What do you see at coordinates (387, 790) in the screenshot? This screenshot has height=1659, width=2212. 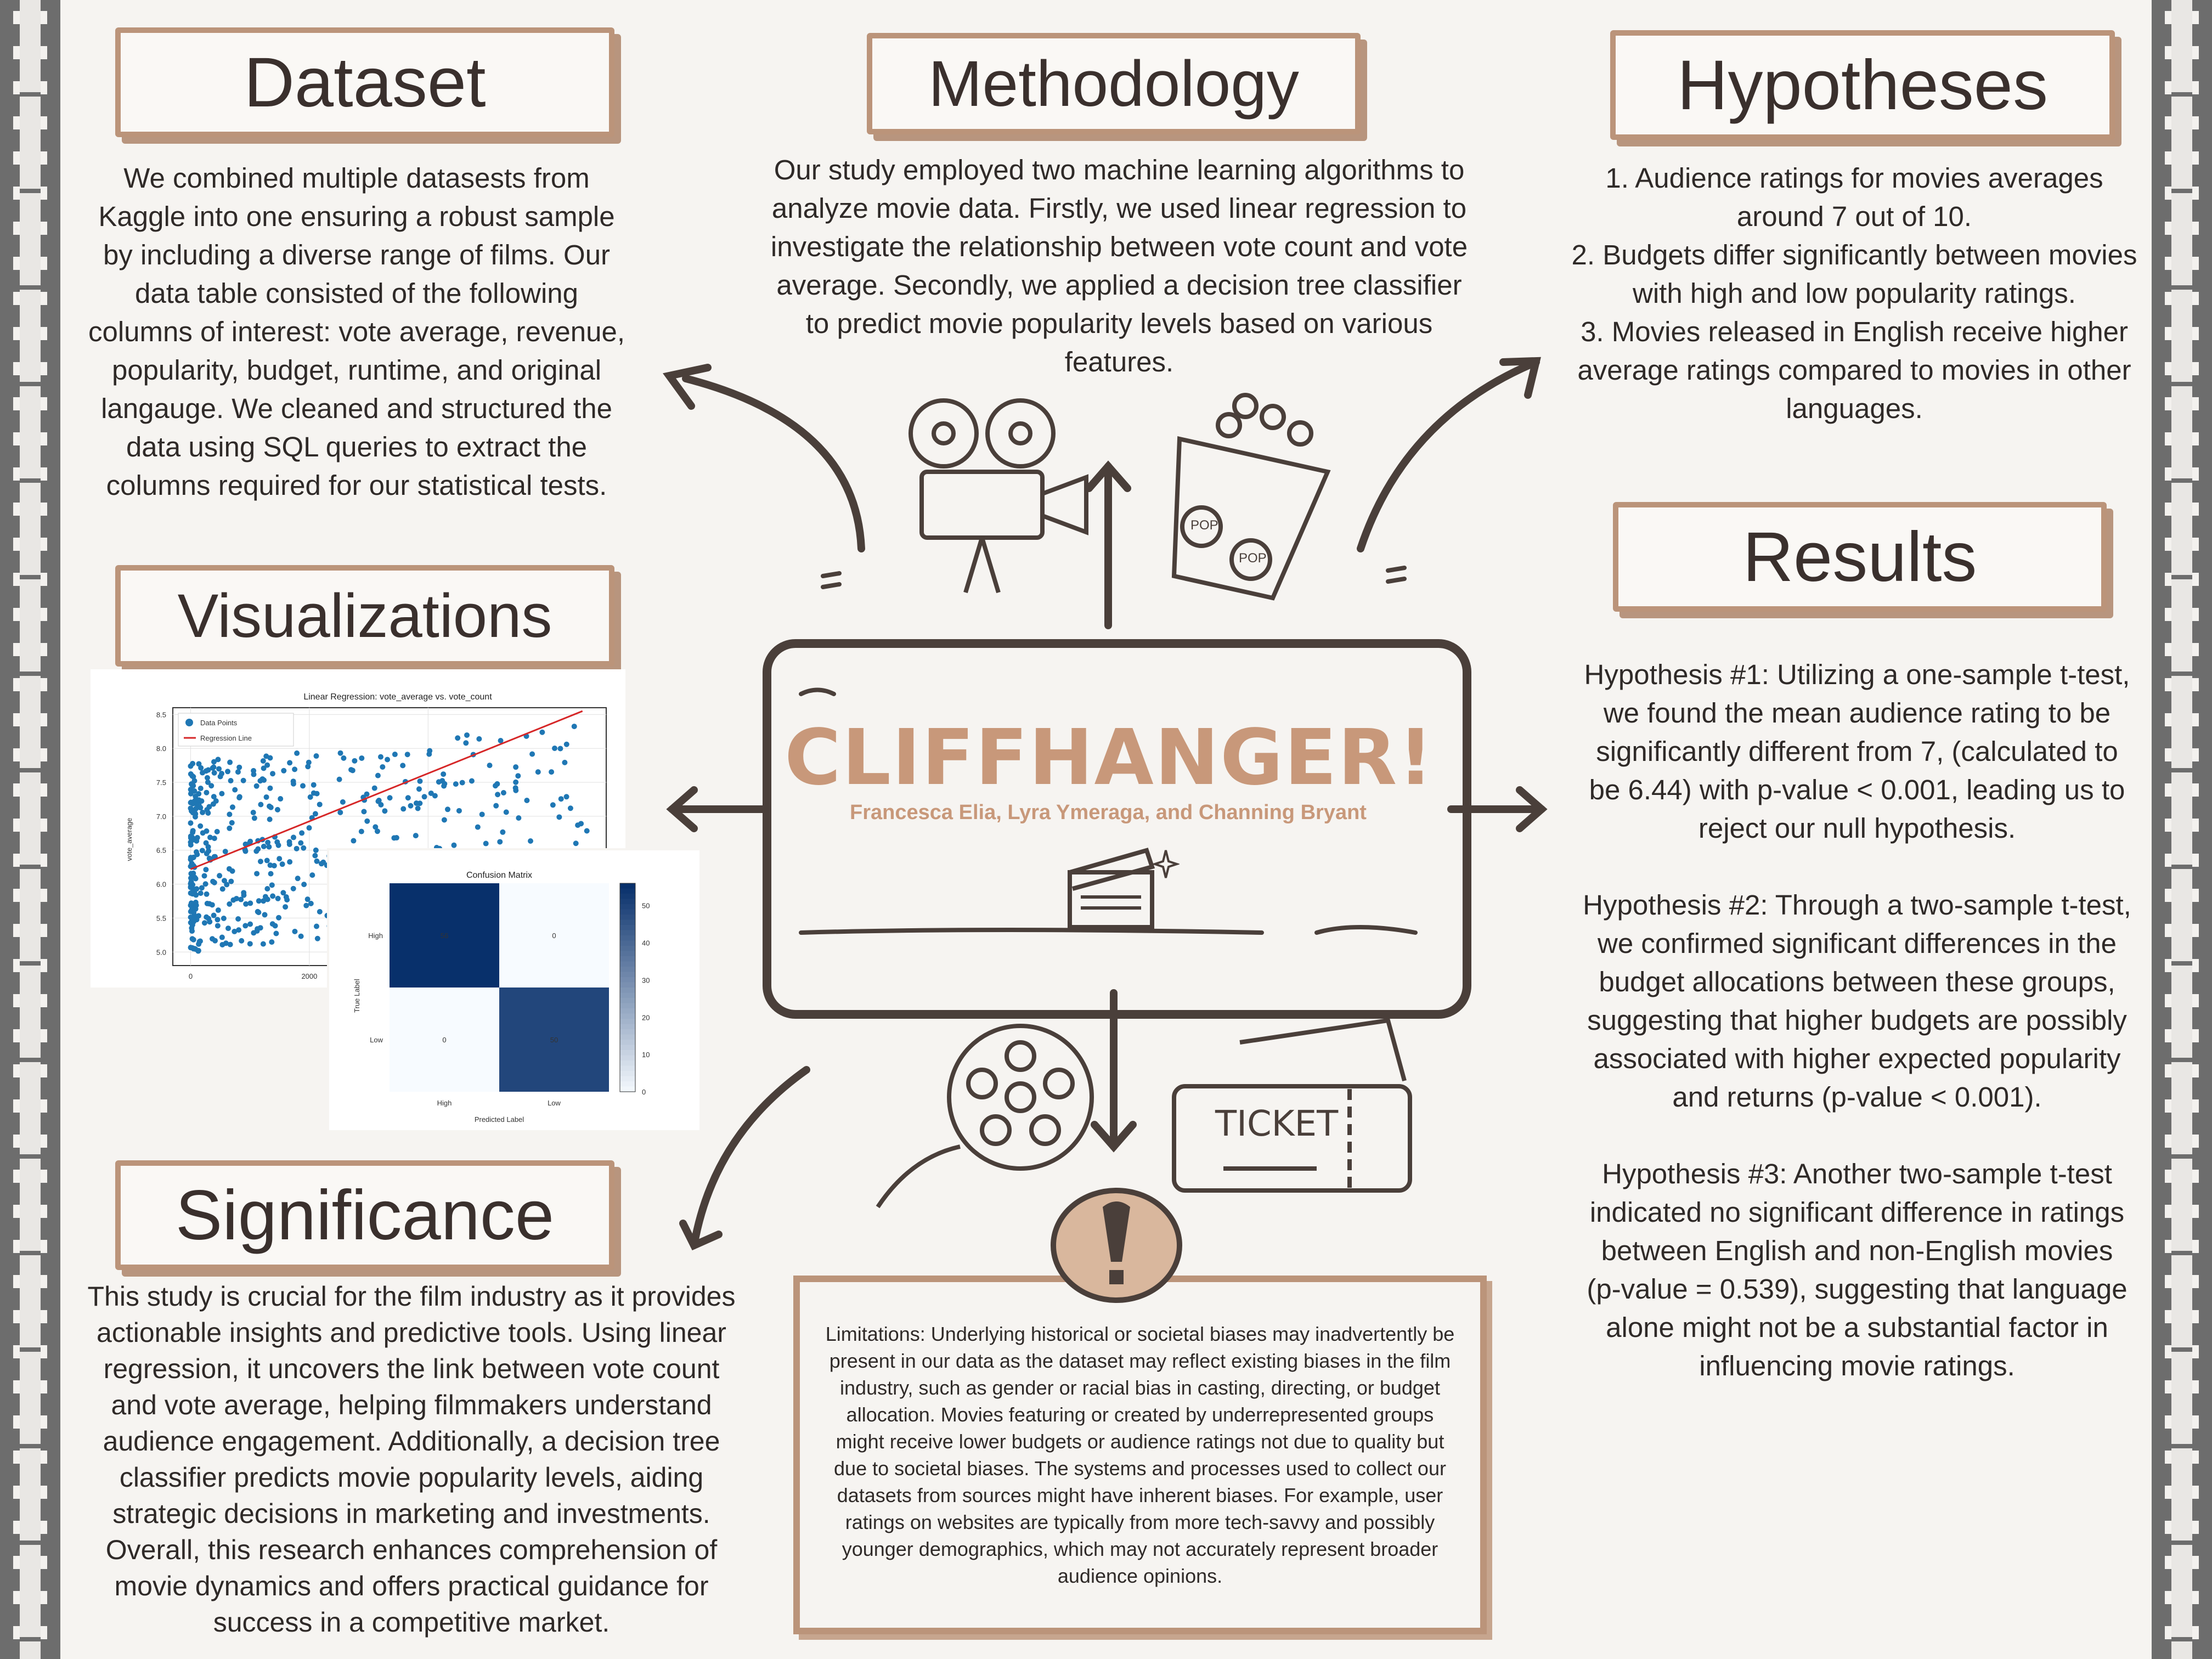 I see `regression-line` at bounding box center [387, 790].